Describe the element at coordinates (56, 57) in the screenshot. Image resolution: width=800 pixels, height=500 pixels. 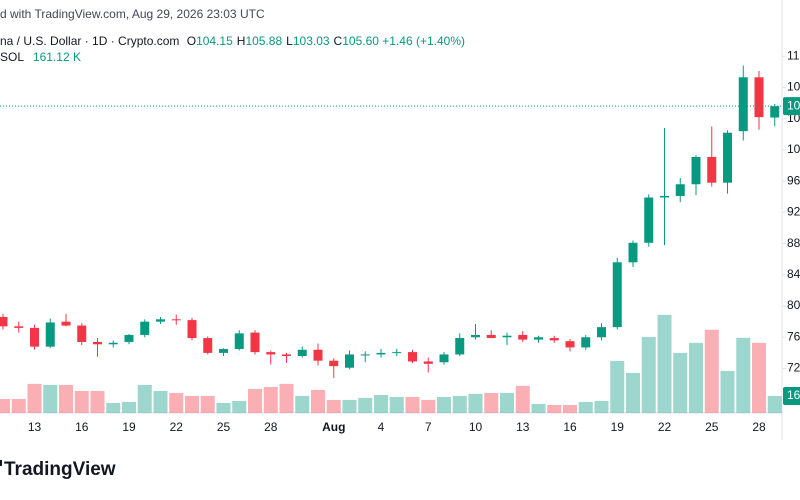
I see `volume-value: 161.12 K` at that location.